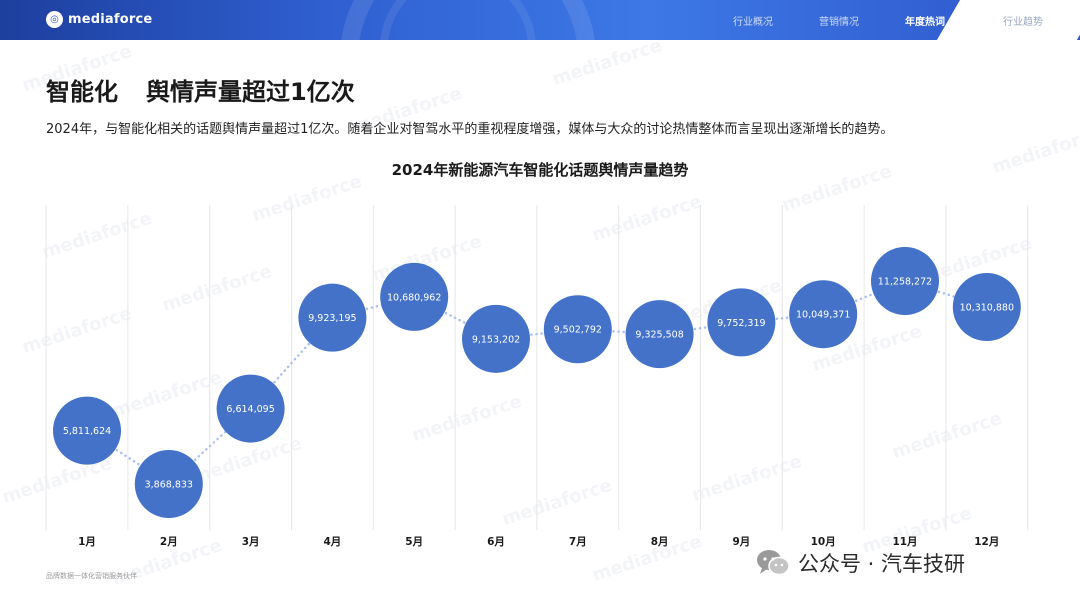 The height and width of the screenshot is (608, 1080). Describe the element at coordinates (54, 19) in the screenshot. I see `logo-icon: ◎` at that location.